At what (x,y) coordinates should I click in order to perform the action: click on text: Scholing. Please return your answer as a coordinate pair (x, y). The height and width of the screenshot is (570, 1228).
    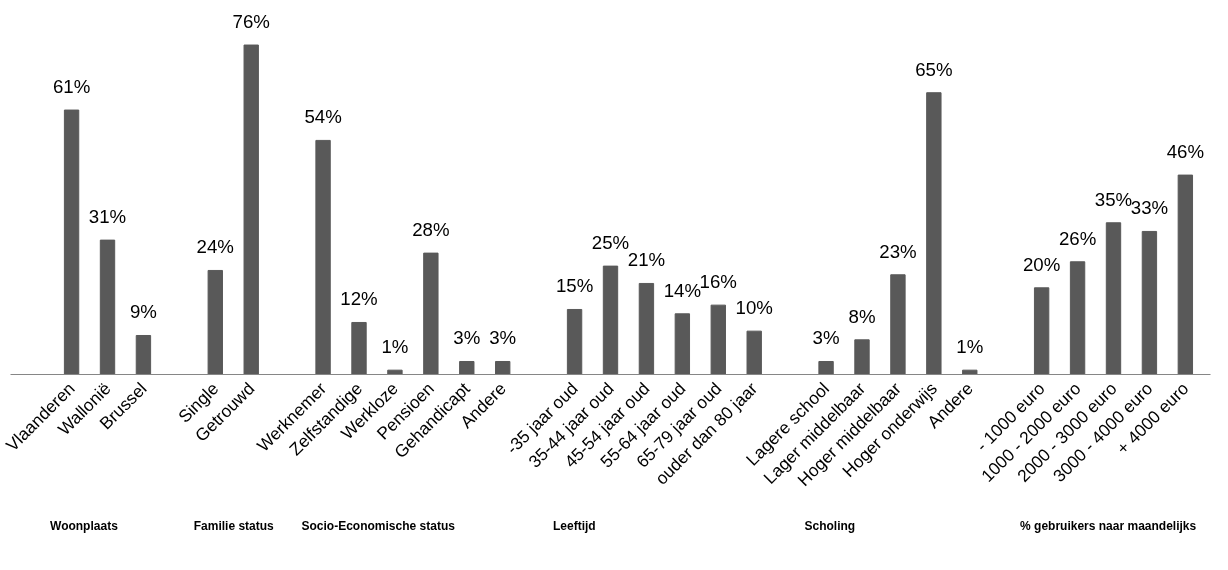
    Looking at the image, I should click on (830, 525).